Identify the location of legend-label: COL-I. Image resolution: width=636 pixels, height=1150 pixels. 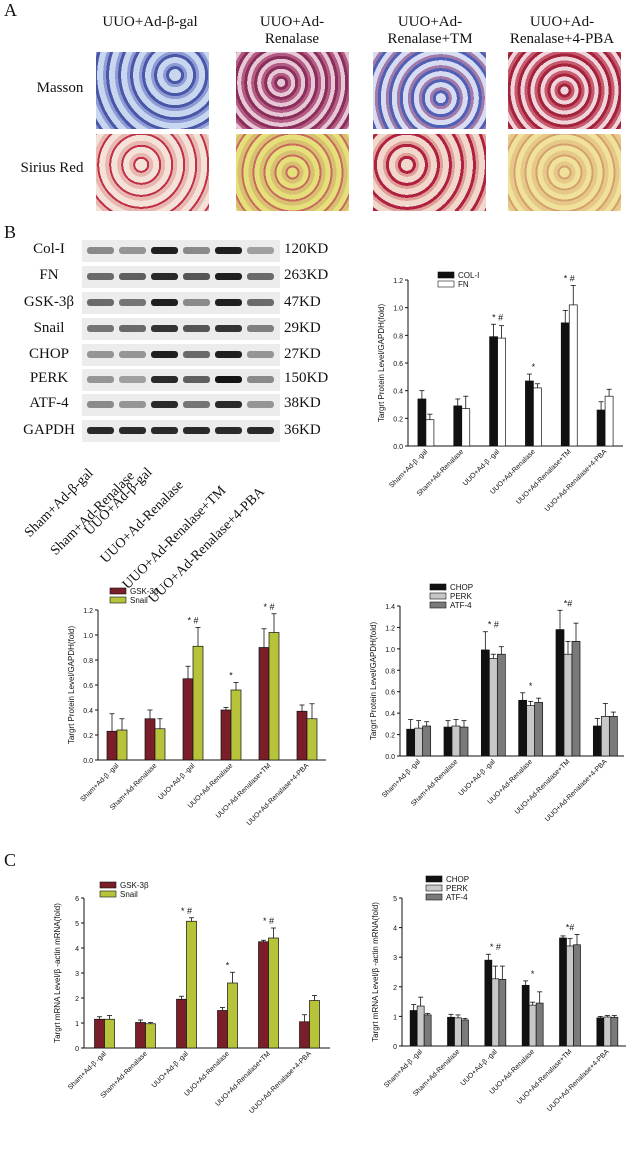
(468, 275).